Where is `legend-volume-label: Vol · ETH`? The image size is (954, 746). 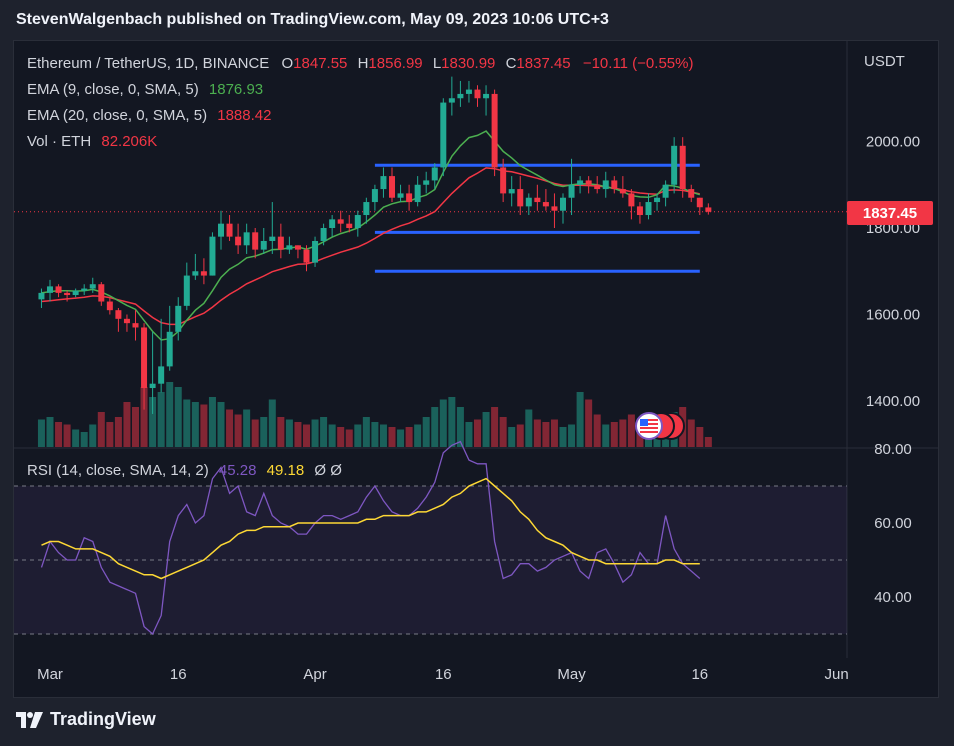
legend-volume-label: Vol · ETH is located at coordinates (59, 141).